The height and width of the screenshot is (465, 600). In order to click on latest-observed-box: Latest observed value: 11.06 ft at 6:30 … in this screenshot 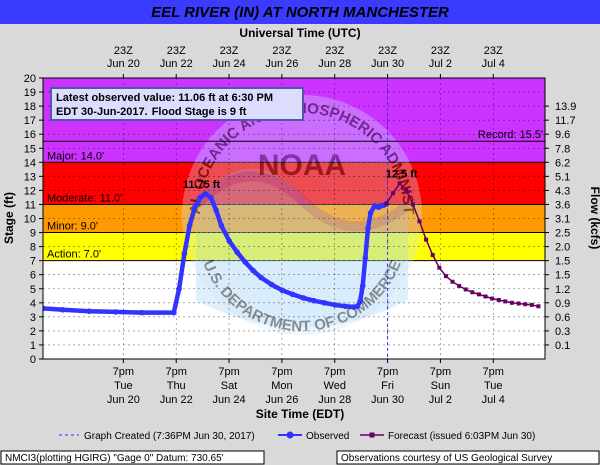, I will do `click(177, 104)`.